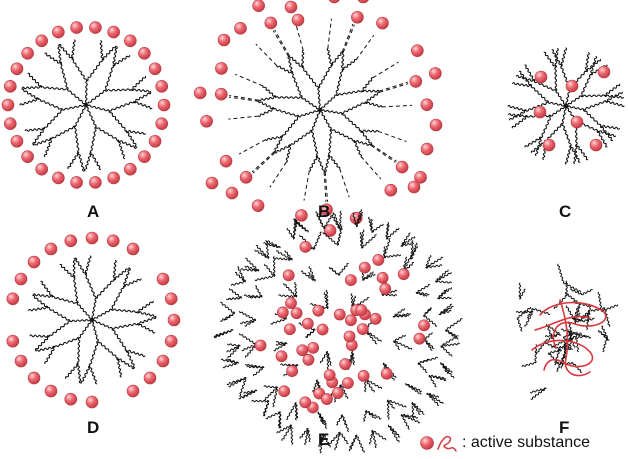 Image resolution: width=628 pixels, height=459 pixels. Describe the element at coordinates (324, 211) in the screenshot. I see `panel-label-b: B` at that location.